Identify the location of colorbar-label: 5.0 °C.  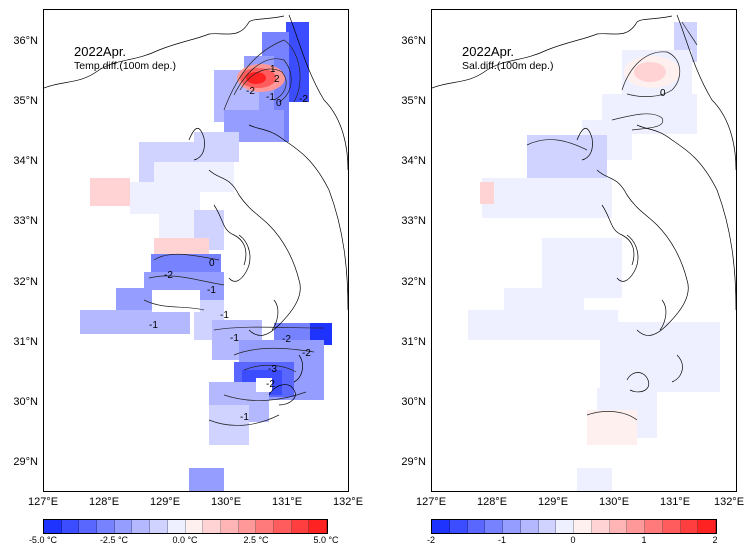
(326, 540).